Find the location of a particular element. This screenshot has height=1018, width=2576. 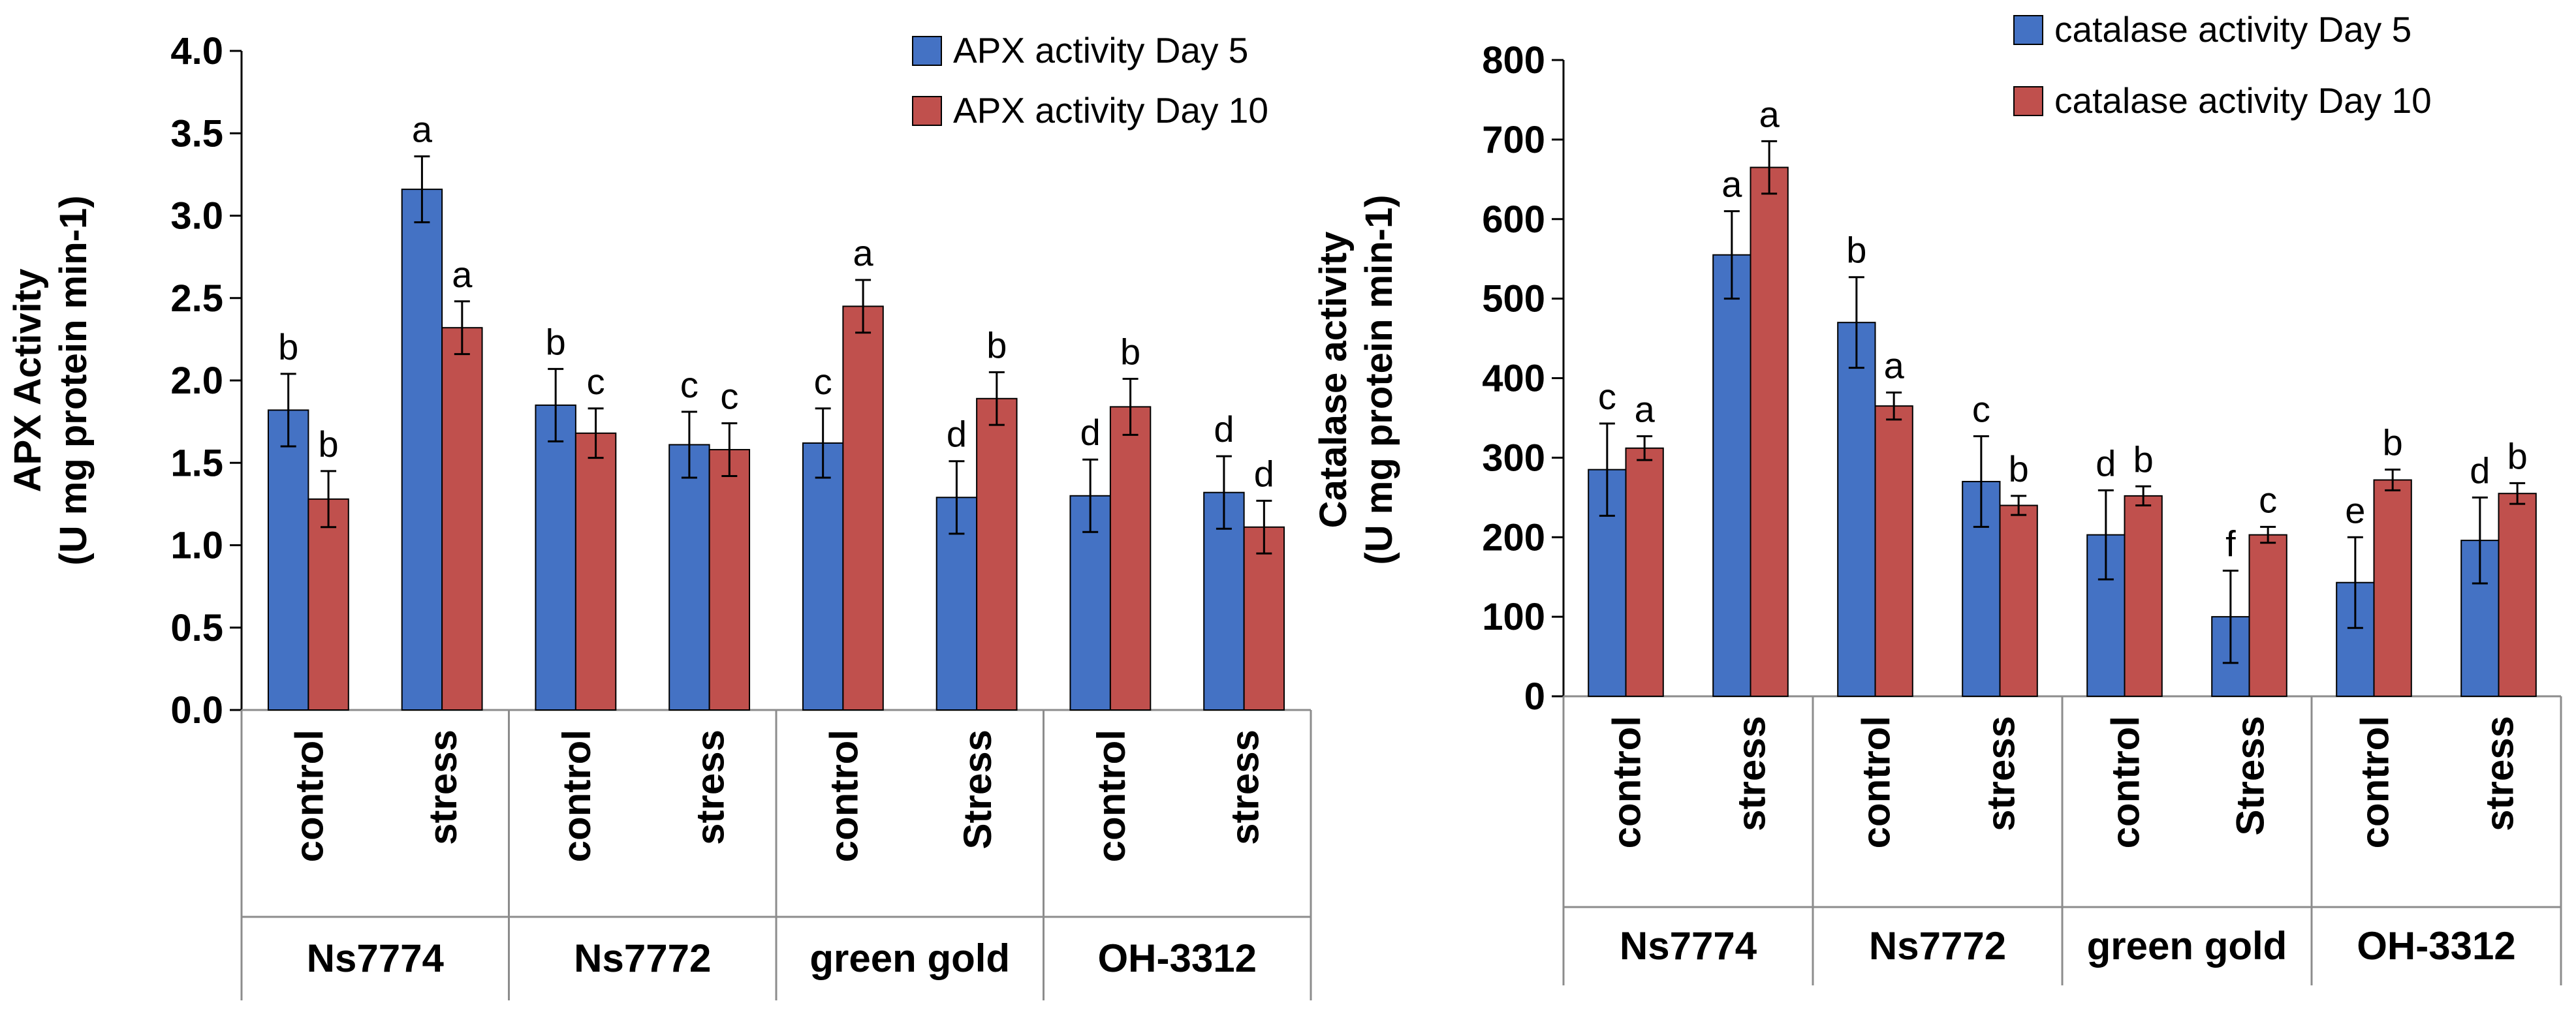

y-tick-label: 2.0 is located at coordinates (196, 381).